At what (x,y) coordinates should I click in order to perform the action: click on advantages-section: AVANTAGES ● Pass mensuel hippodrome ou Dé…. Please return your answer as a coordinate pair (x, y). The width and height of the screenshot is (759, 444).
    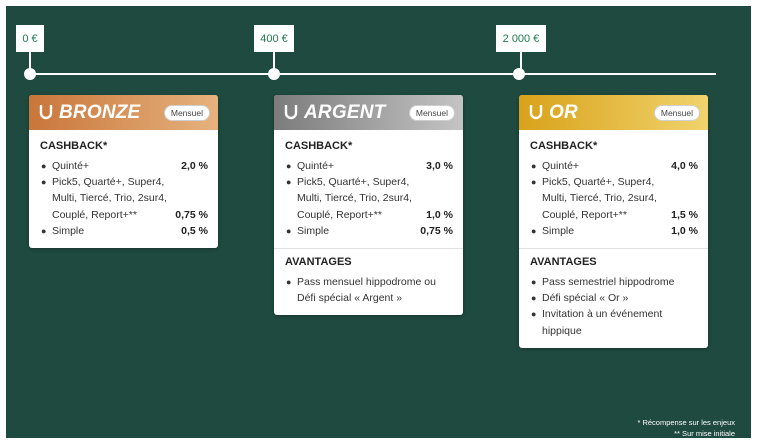
    Looking at the image, I should click on (368, 281).